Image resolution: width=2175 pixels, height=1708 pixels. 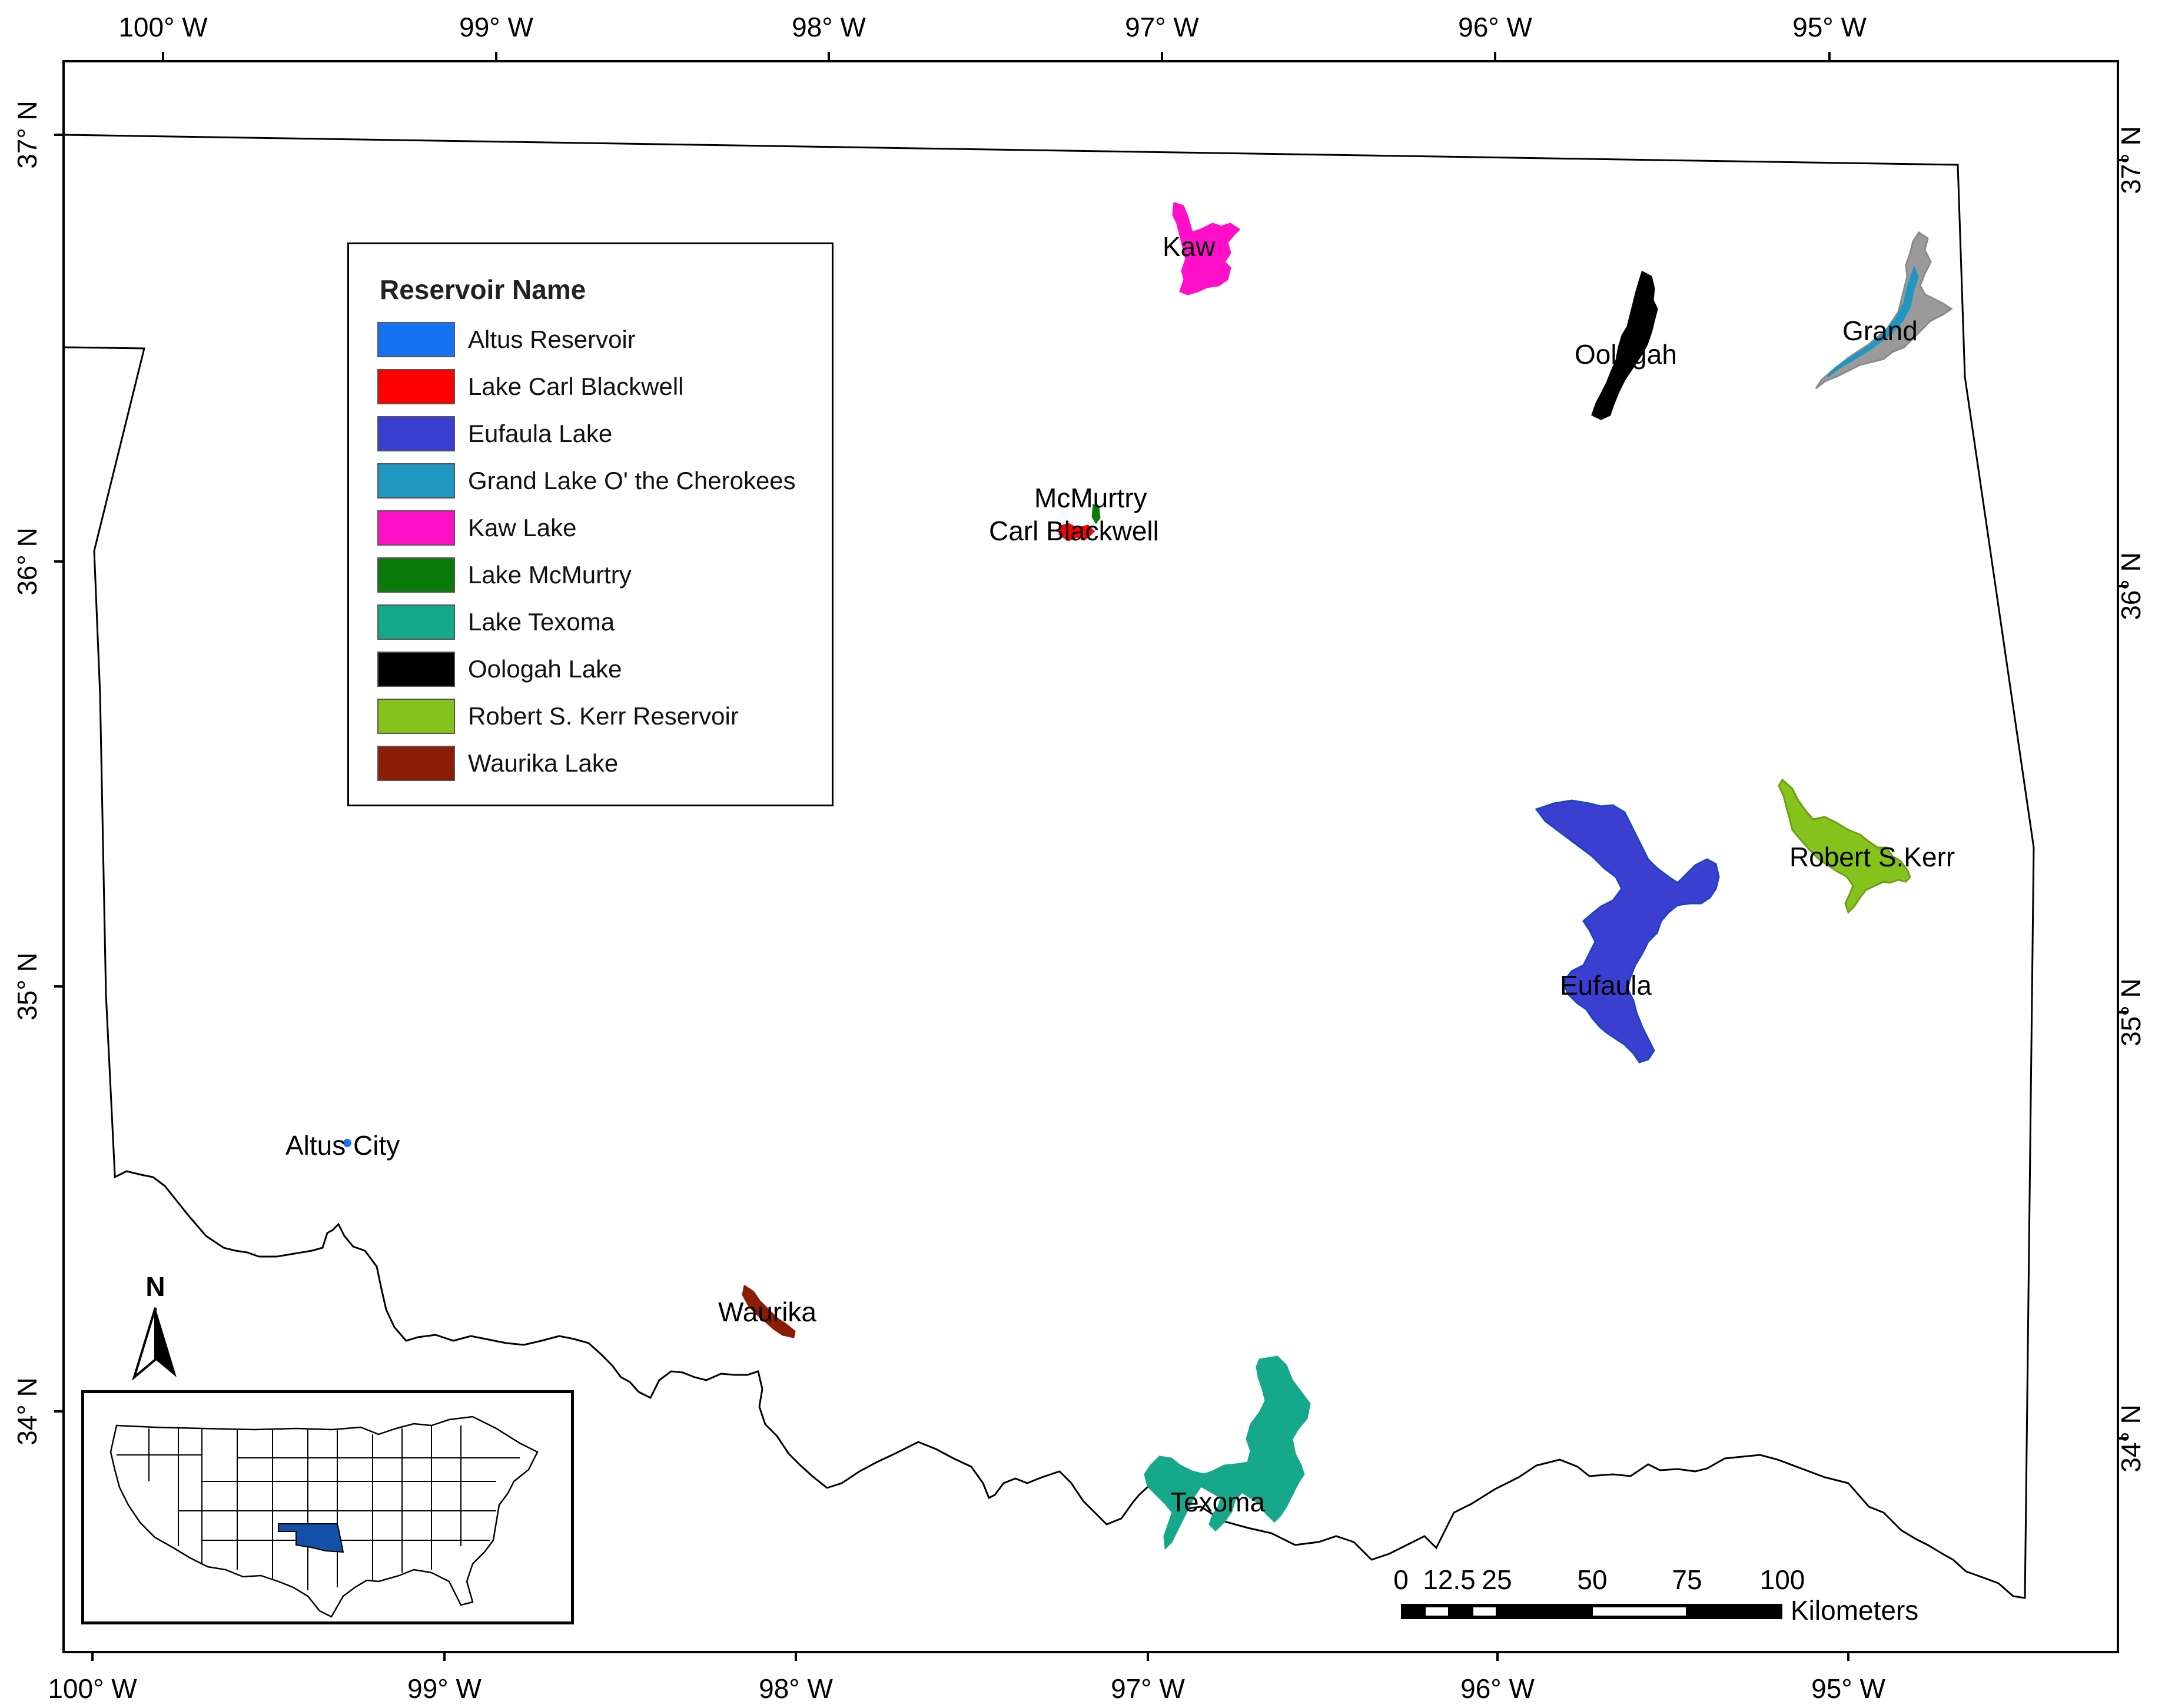 What do you see at coordinates (1655, 1595) in the screenshot?
I see `scale-bar: 0 12.5 25 50 75 100 Kilometers` at bounding box center [1655, 1595].